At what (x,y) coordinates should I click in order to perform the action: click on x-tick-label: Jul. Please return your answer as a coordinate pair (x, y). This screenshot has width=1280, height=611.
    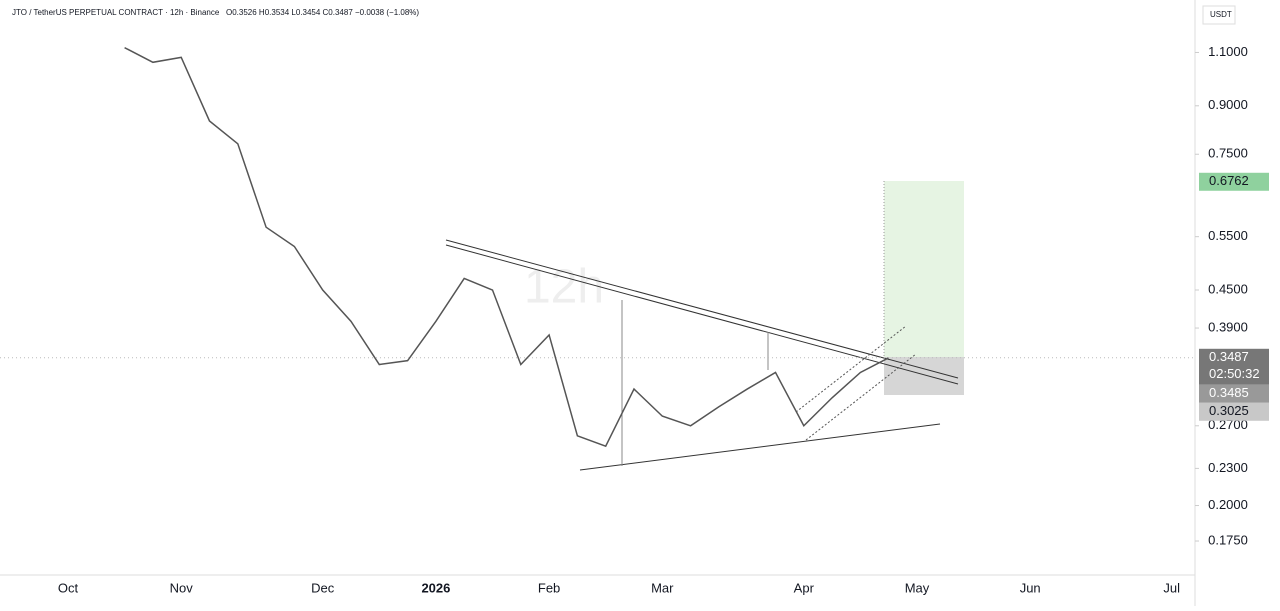
    Looking at the image, I should click on (1171, 587).